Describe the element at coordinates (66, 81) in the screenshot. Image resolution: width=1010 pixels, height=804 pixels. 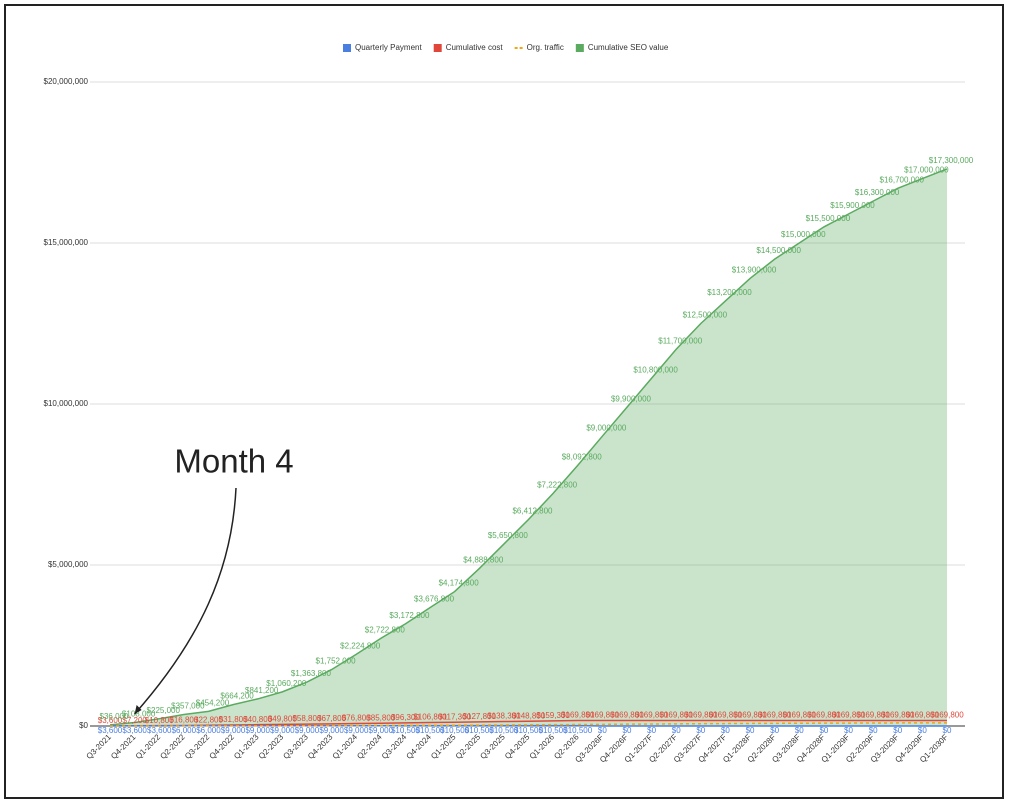
I see `y-tick-label: $20,000,000` at that location.